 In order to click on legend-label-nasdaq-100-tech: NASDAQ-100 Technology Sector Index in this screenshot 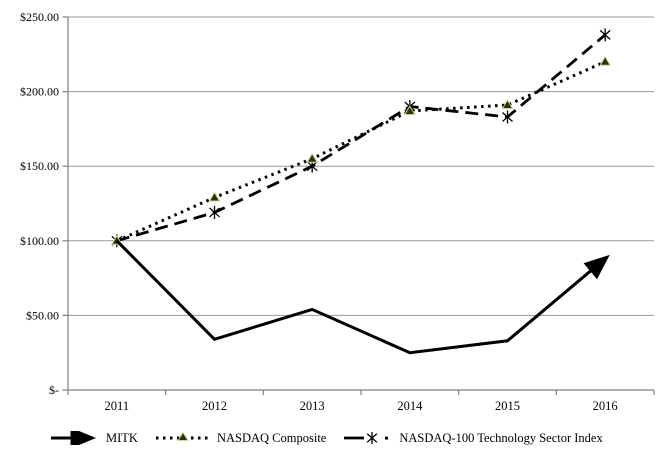, I will do `click(501, 437)`.